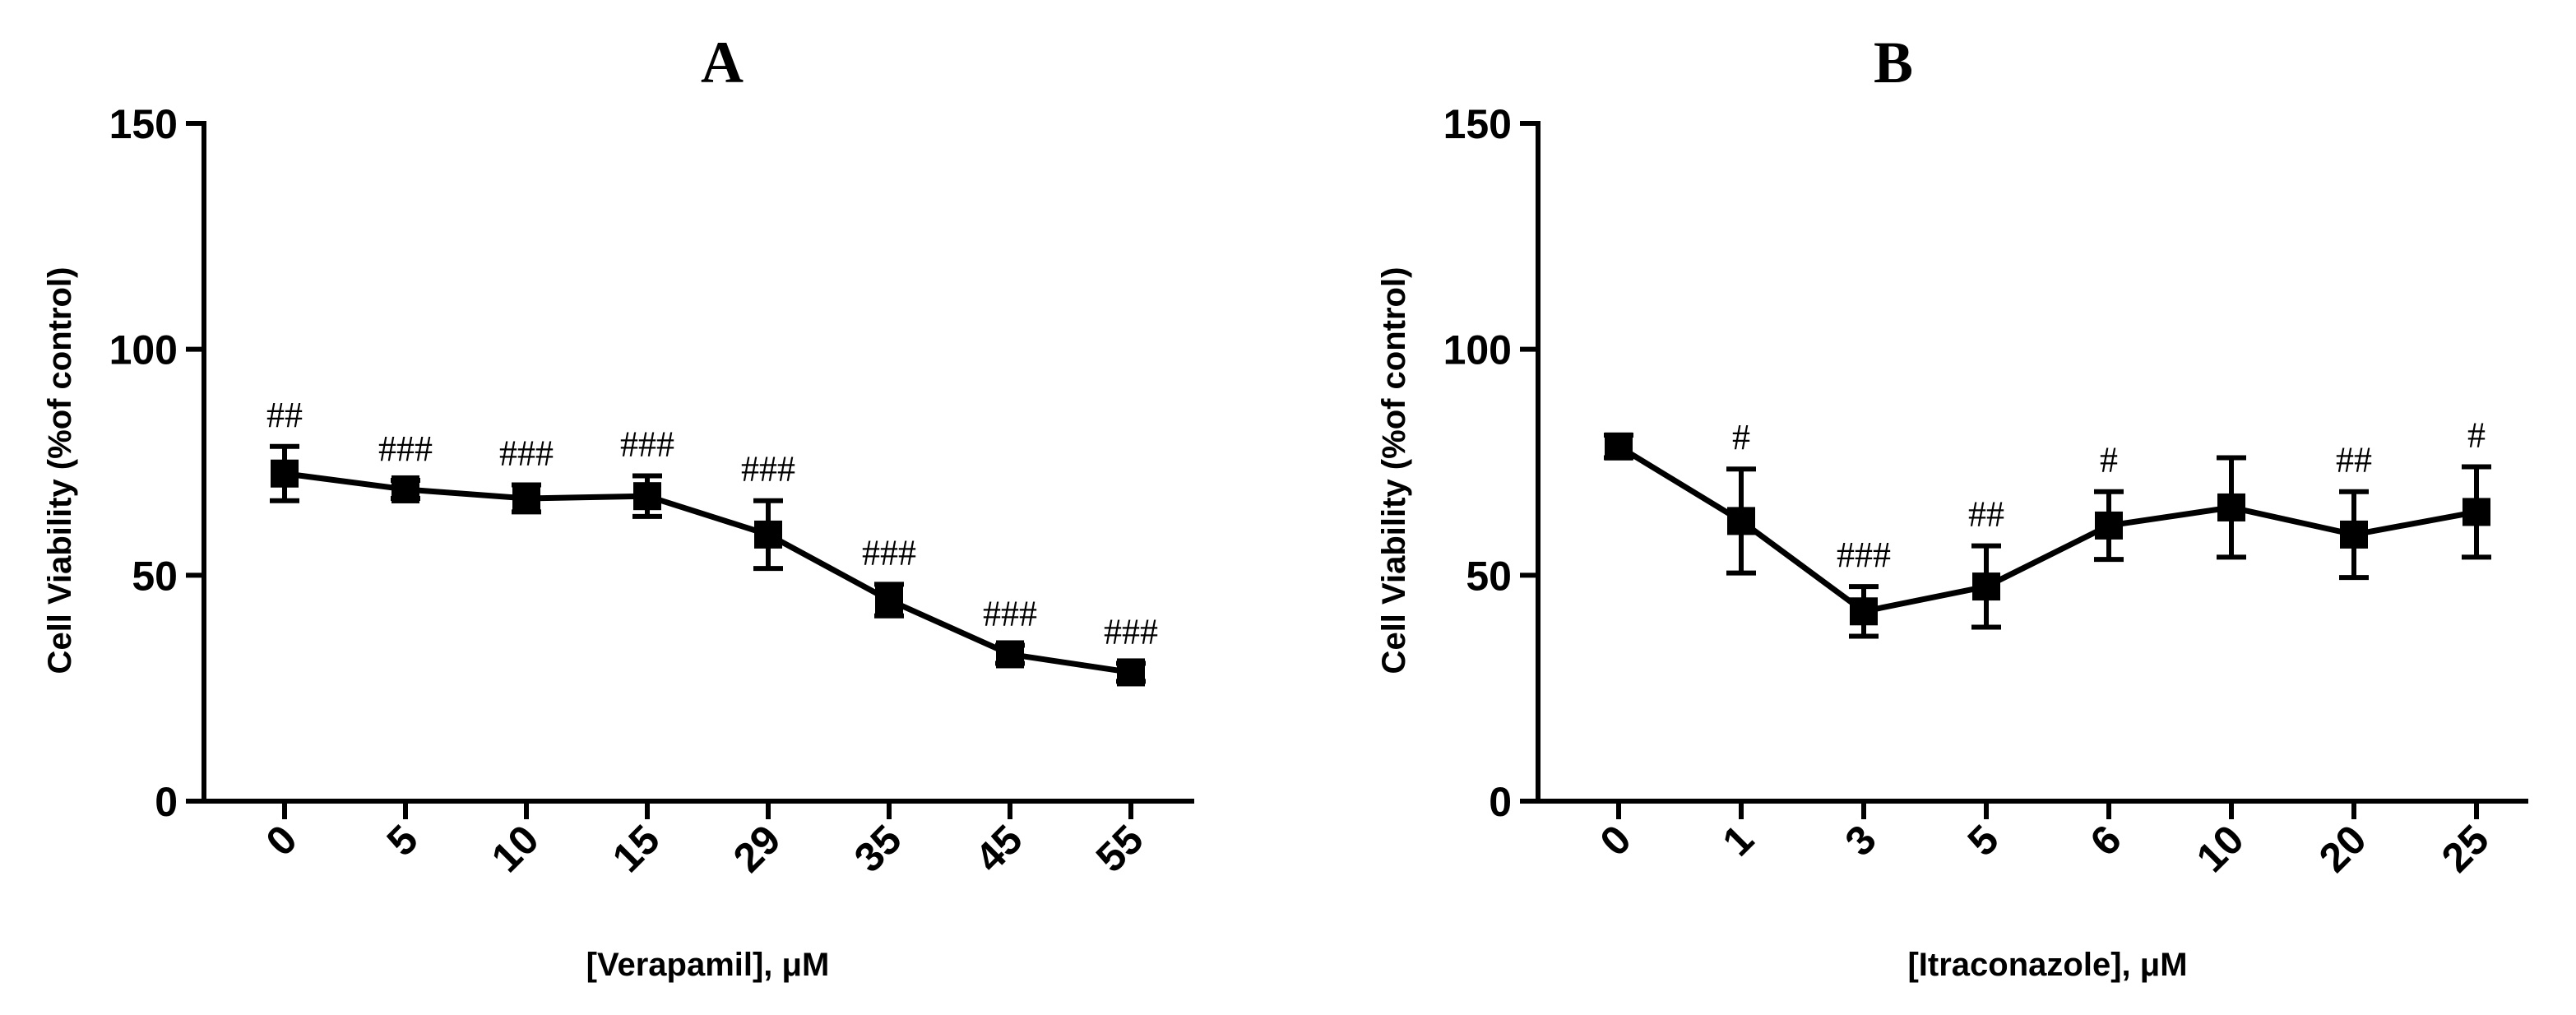 Image resolution: width=2576 pixels, height=1015 pixels. Describe the element at coordinates (878, 848) in the screenshot. I see `x-tick-label: 35` at that location.